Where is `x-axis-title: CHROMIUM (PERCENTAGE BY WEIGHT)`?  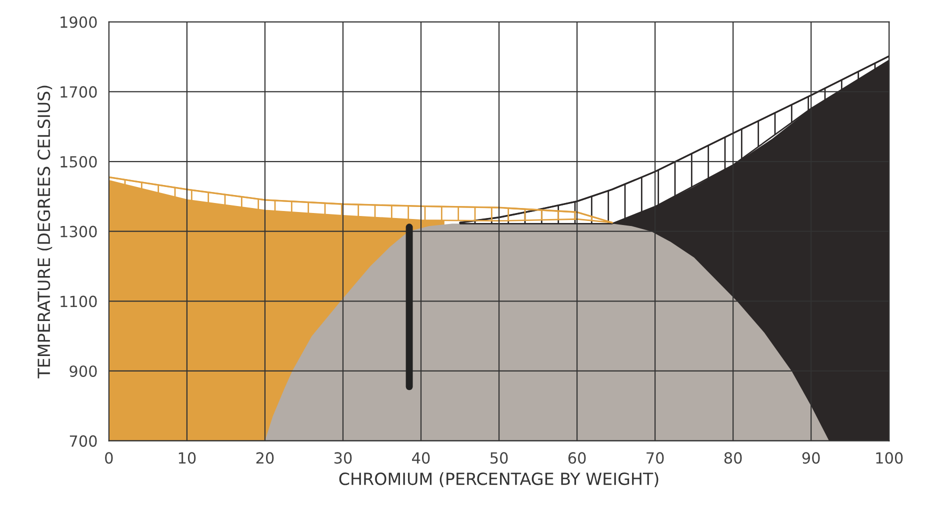
x-axis-title: CHROMIUM (PERCENTAGE BY WEIGHT) is located at coordinates (498, 480).